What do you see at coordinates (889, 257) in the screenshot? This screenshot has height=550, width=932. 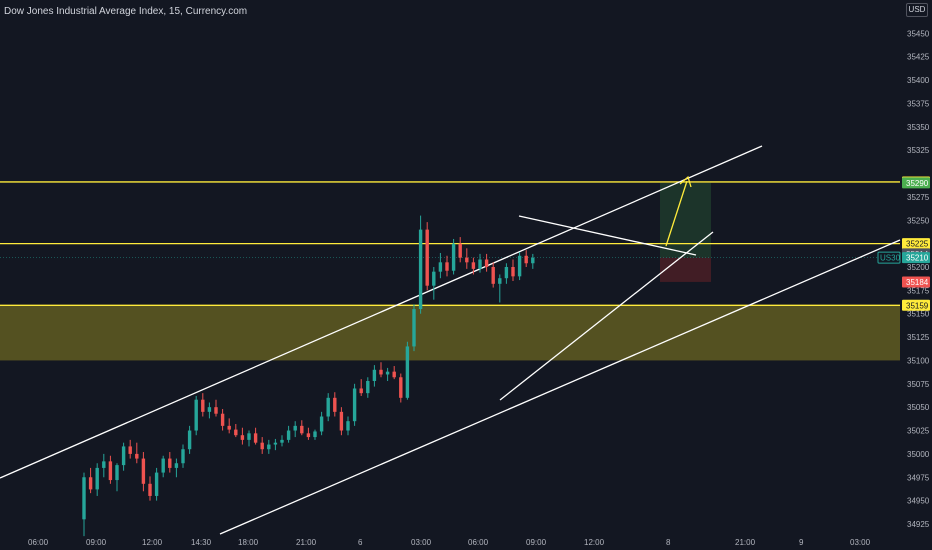 I see `symbol-tag: US30` at bounding box center [889, 257].